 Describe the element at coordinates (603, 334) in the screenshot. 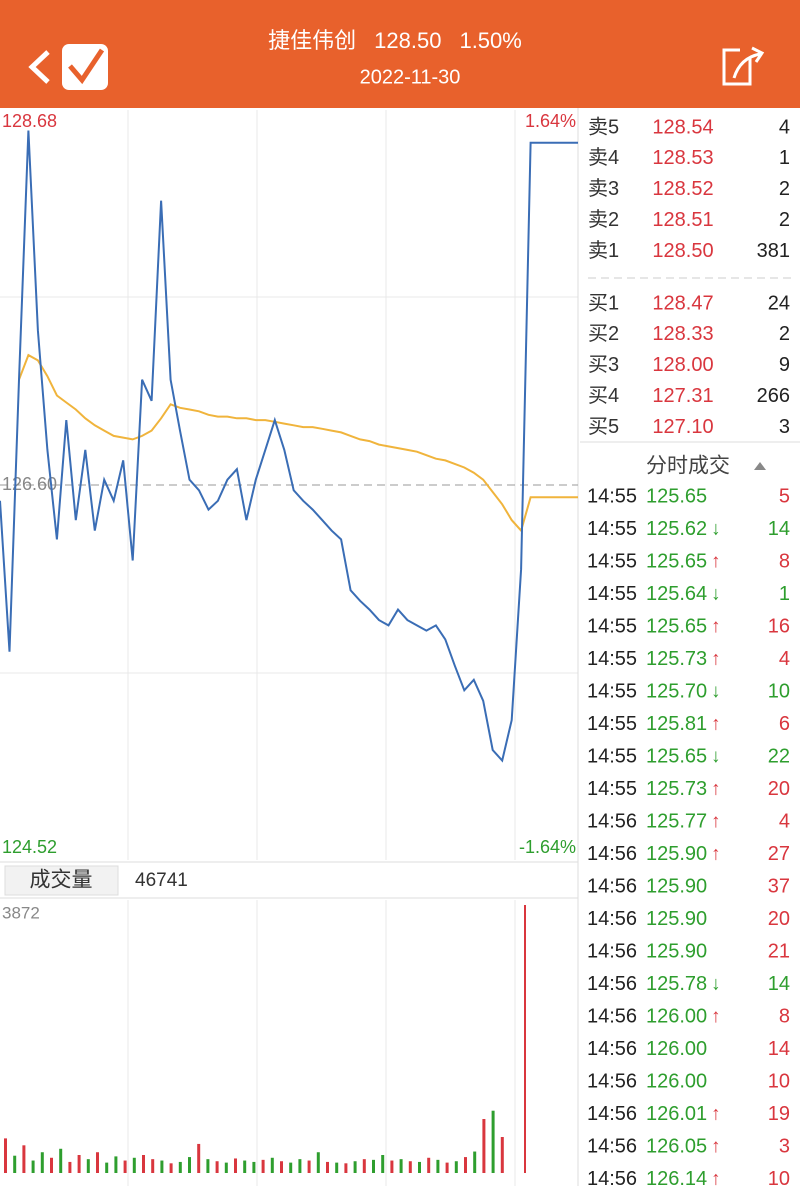

I see `order-label: 买2` at that location.